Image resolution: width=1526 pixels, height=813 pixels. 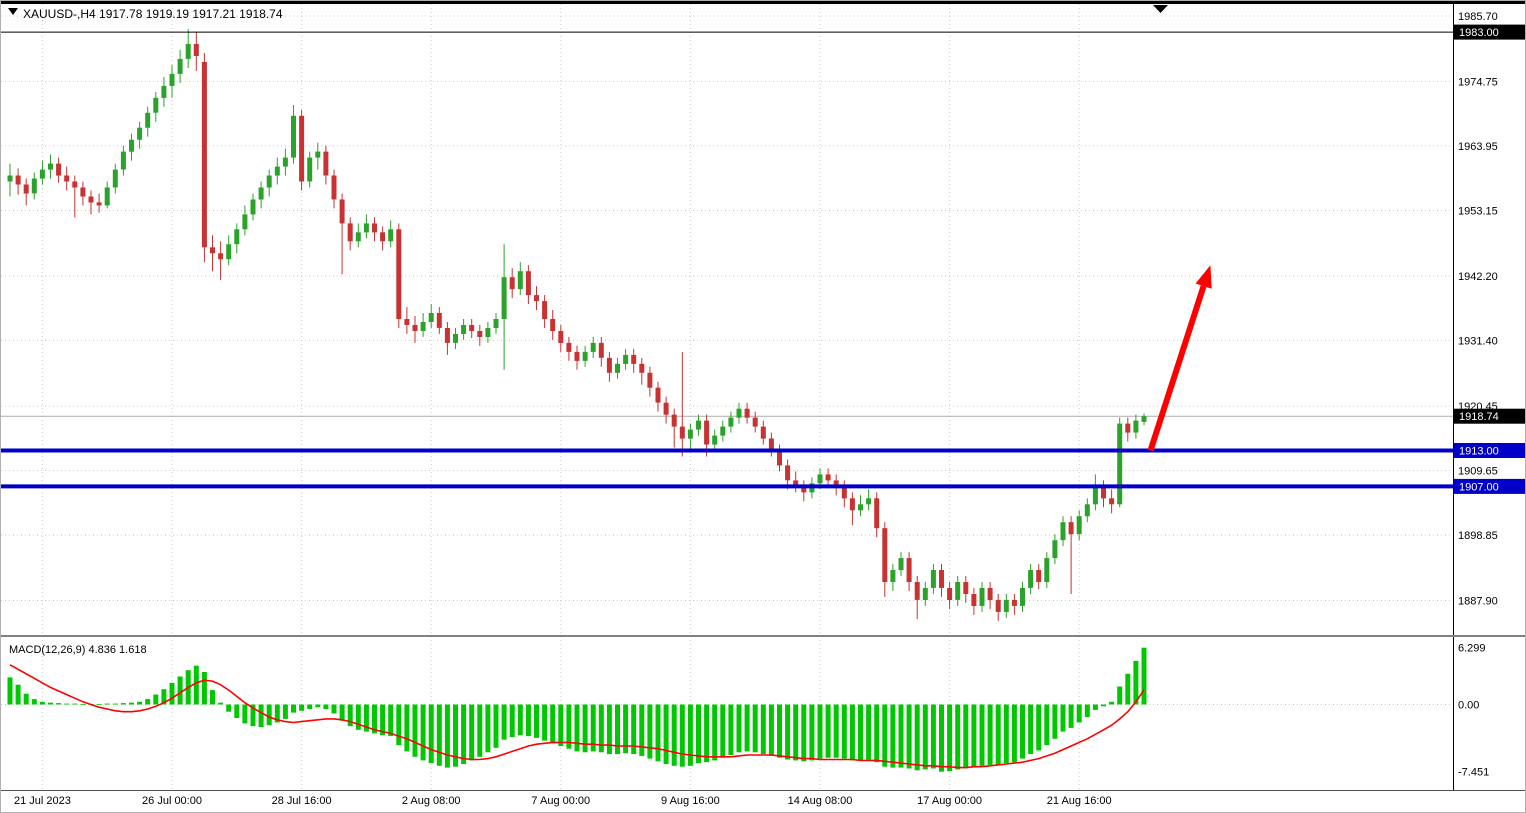 What do you see at coordinates (1177, 368) in the screenshot?
I see `trend-arrow-shaft` at bounding box center [1177, 368].